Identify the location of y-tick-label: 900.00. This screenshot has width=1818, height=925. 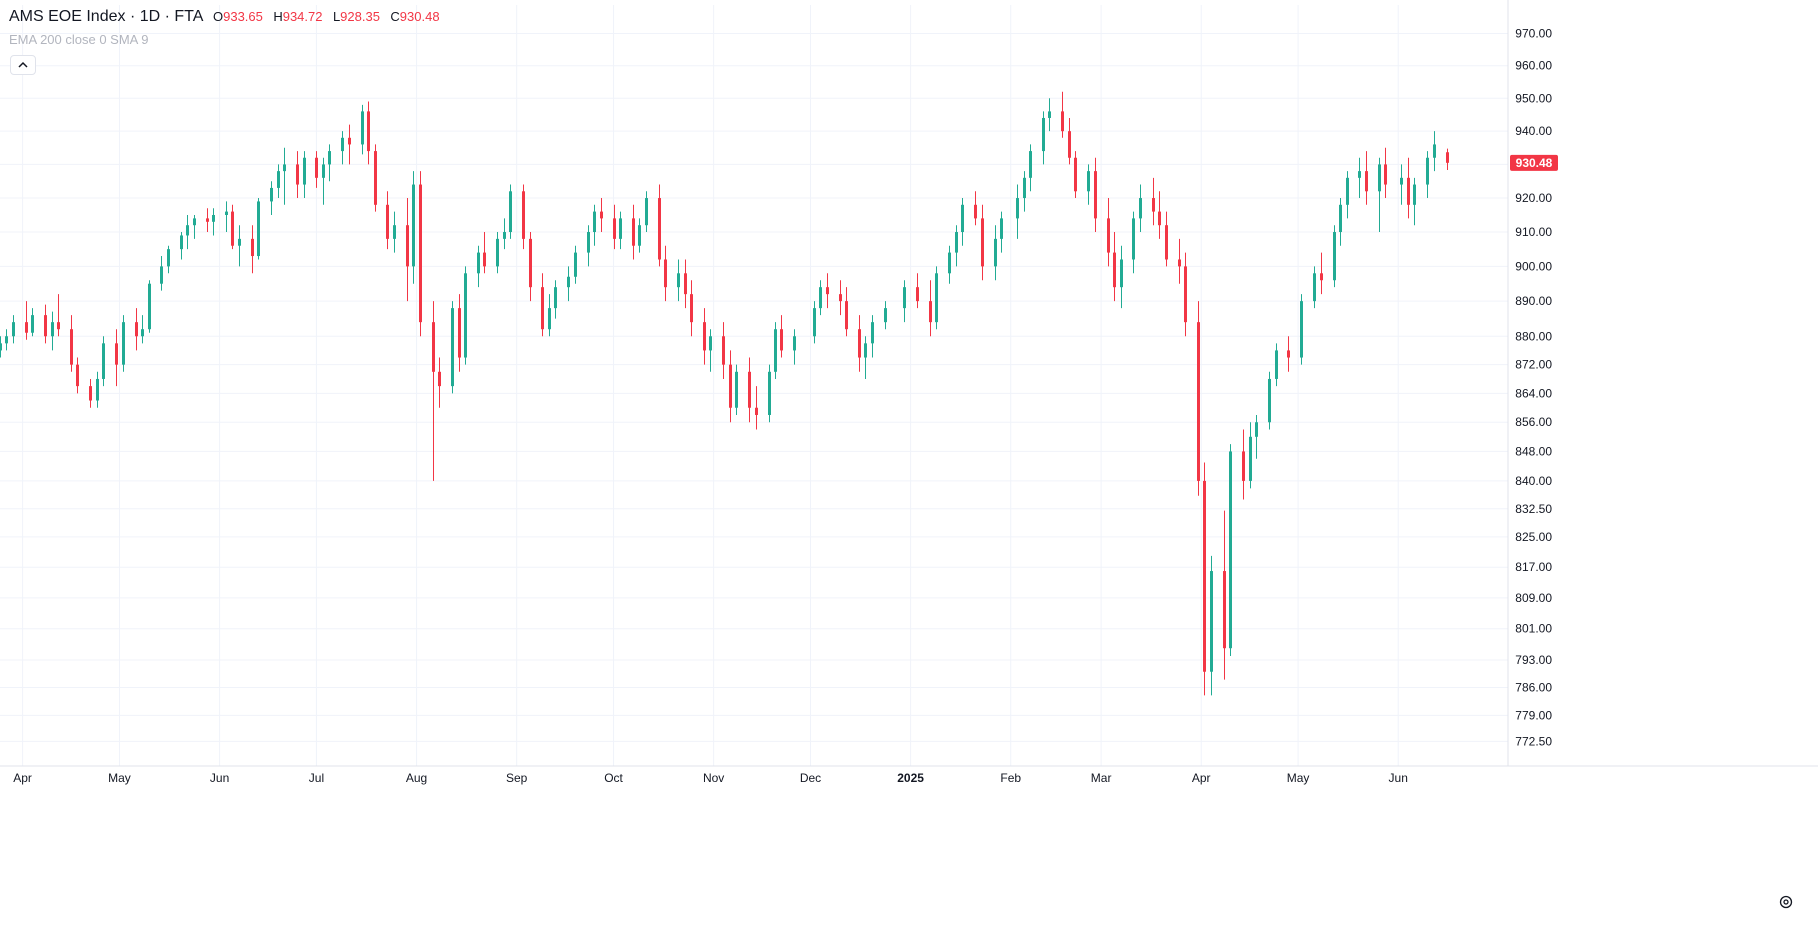
(1533, 266).